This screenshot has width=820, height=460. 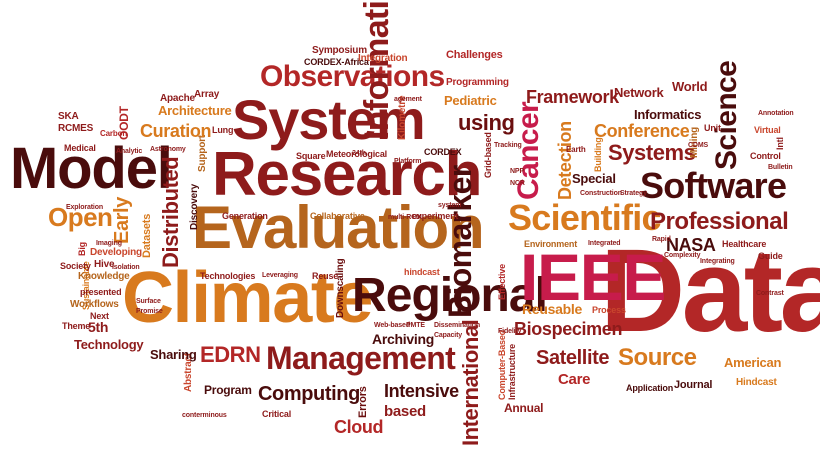 What do you see at coordinates (347, 174) in the screenshot?
I see `word-research: Research` at bounding box center [347, 174].